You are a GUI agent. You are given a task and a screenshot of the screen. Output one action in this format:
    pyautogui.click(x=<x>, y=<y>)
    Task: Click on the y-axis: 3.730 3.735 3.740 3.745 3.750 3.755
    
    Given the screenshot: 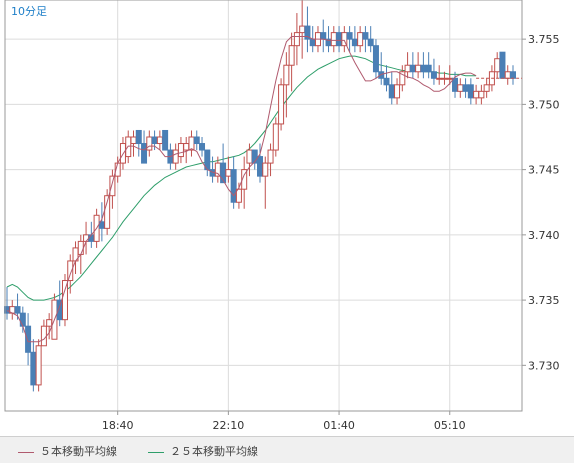 What is the action you would take?
    pyautogui.click(x=541, y=202)
    